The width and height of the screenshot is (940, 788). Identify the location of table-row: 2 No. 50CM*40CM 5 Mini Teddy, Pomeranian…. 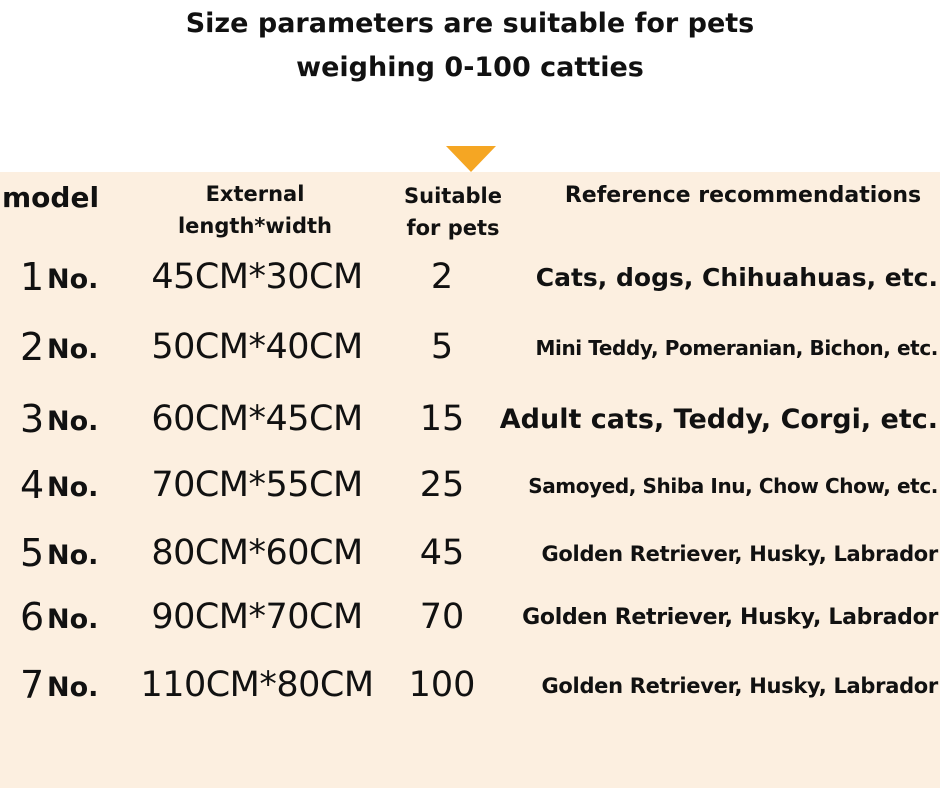
(470, 351).